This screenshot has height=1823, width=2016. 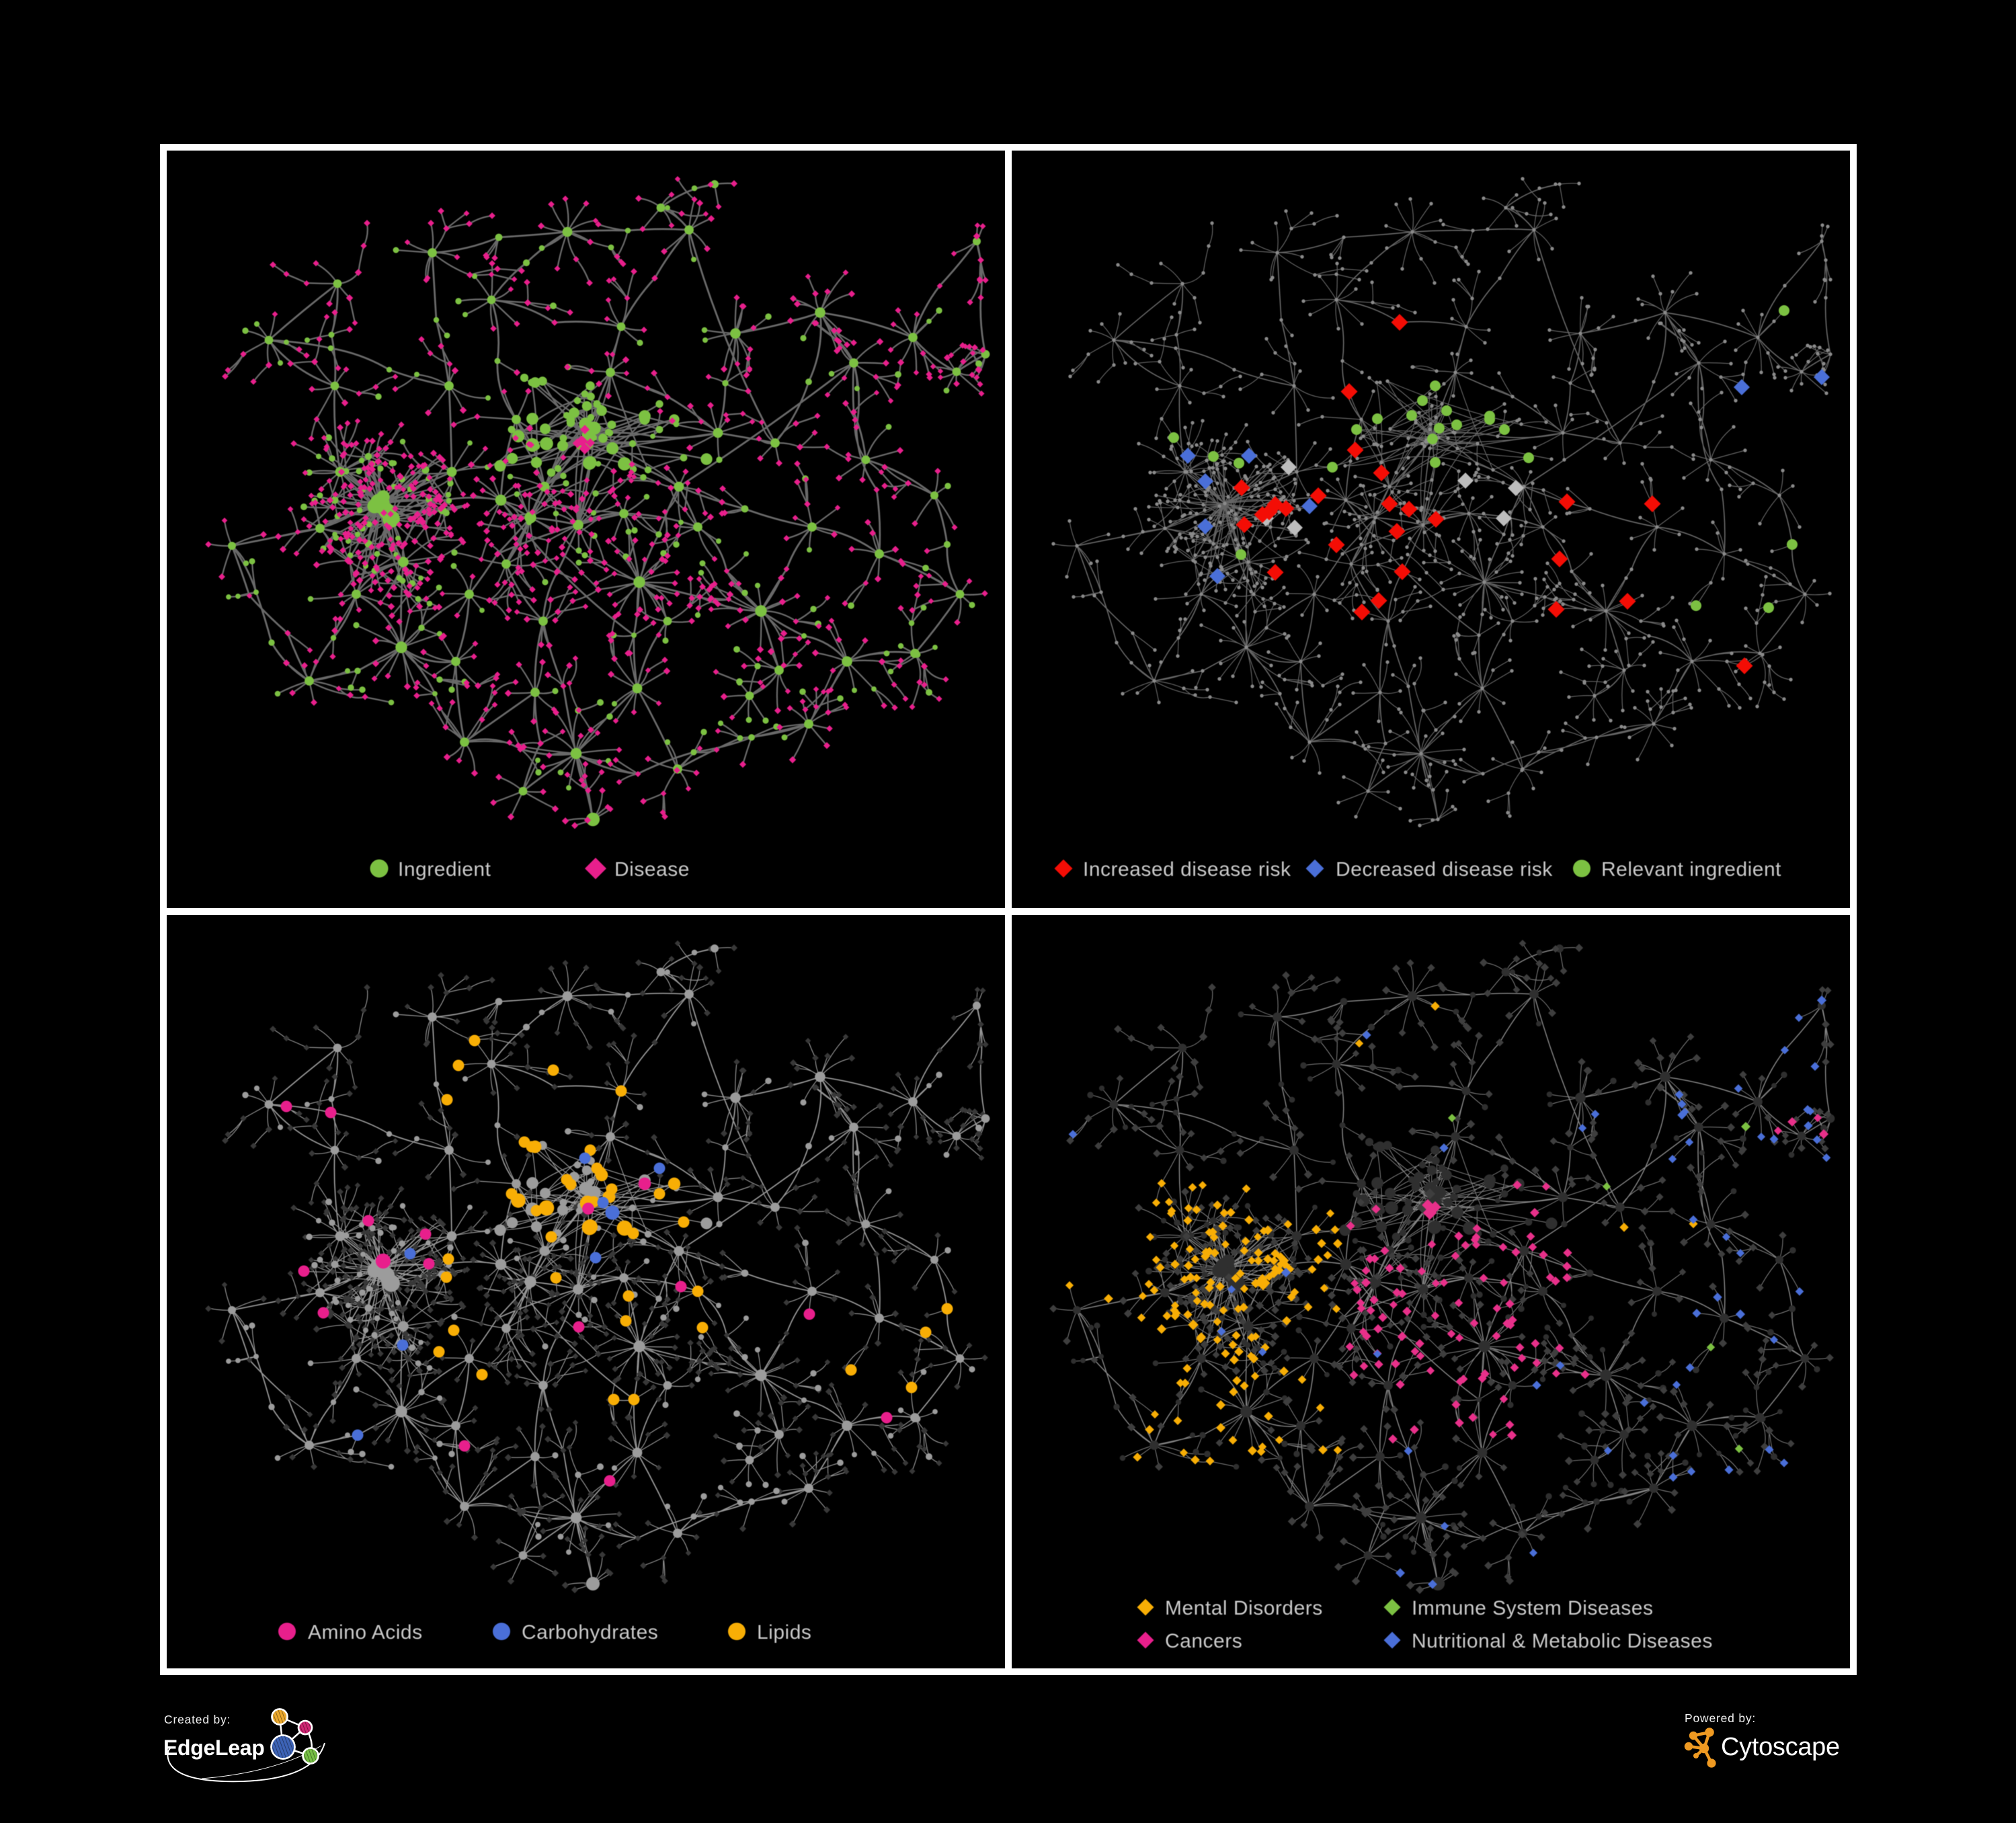 What do you see at coordinates (1562, 1641) in the screenshot?
I see `svg-text:Nutritional & Metabolic Diseas: Nutritional & Metabolic Diseases` at bounding box center [1562, 1641].